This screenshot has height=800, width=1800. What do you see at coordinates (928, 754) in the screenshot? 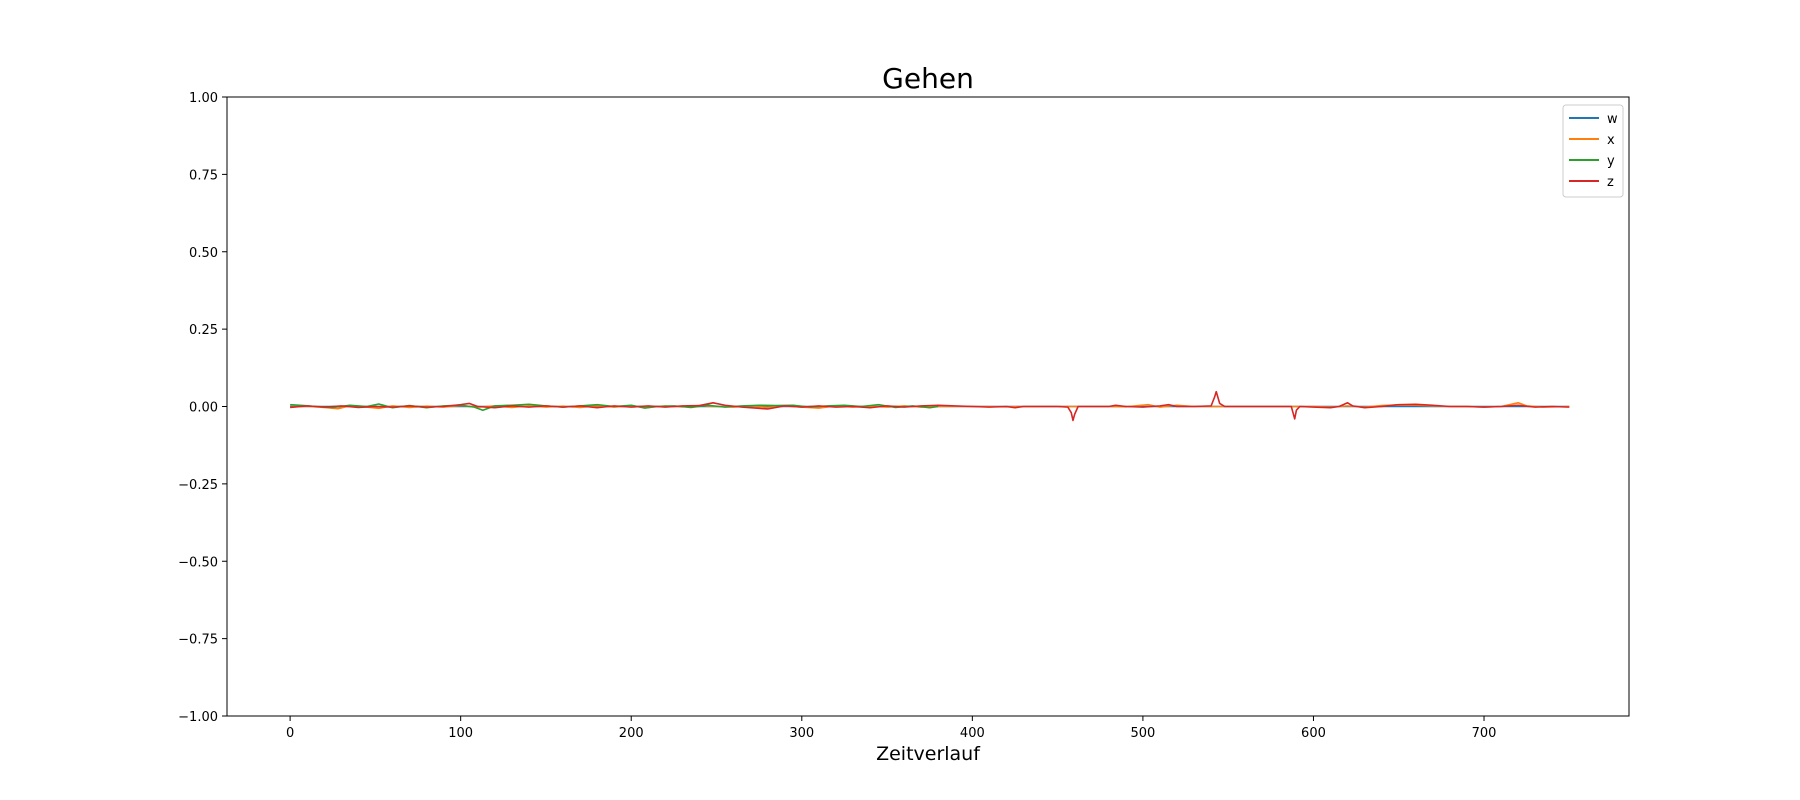
I see `x-axis-label: Zeitverlauf` at bounding box center [928, 754].